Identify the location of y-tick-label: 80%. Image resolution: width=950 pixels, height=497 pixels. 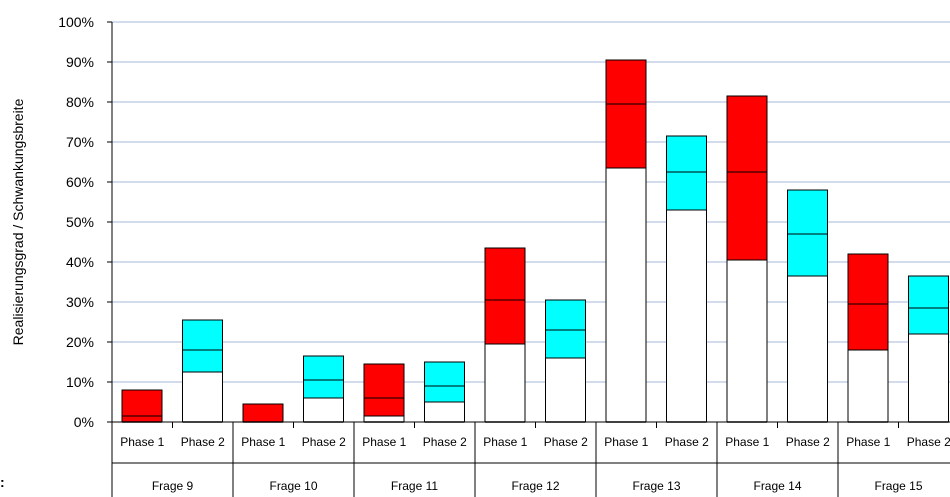
(80, 102).